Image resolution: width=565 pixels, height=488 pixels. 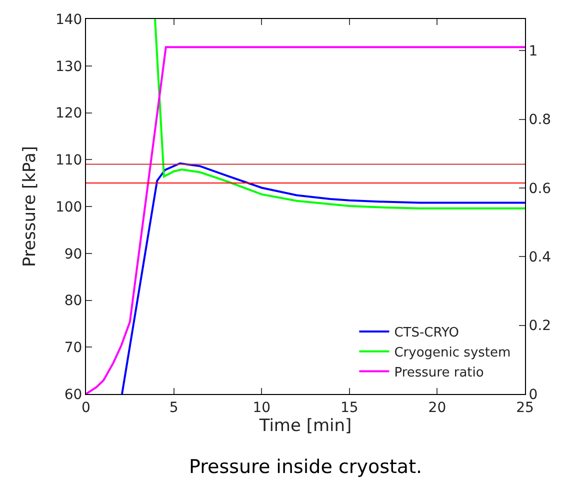 What do you see at coordinates (68, 160) in the screenshot?
I see `y-tick-label: 110` at bounding box center [68, 160].